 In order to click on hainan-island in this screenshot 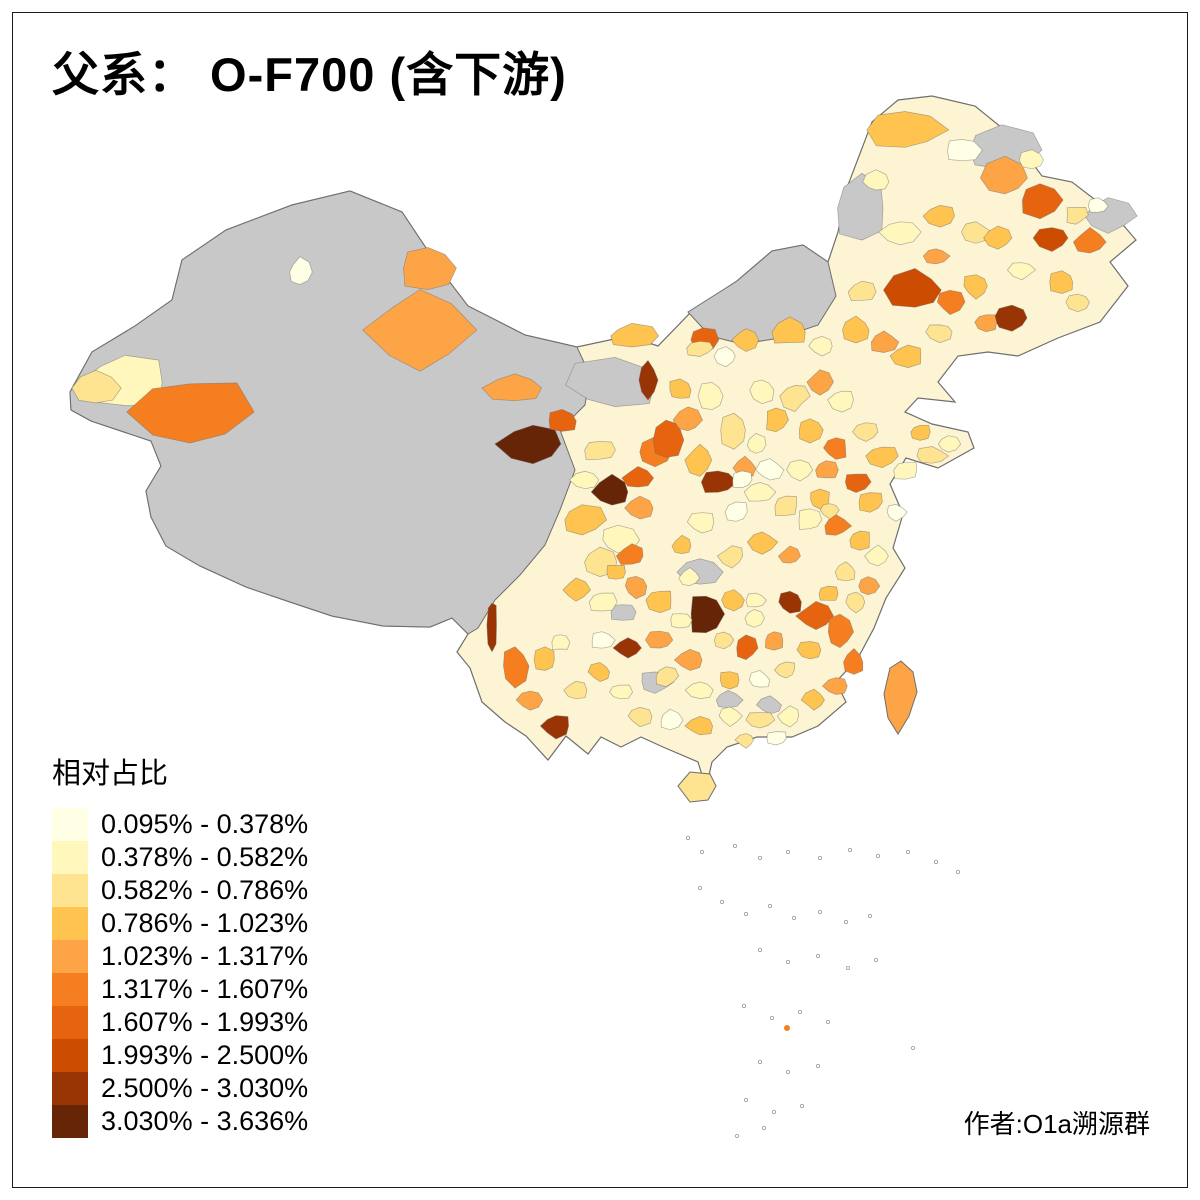, I will do `click(697, 787)`.